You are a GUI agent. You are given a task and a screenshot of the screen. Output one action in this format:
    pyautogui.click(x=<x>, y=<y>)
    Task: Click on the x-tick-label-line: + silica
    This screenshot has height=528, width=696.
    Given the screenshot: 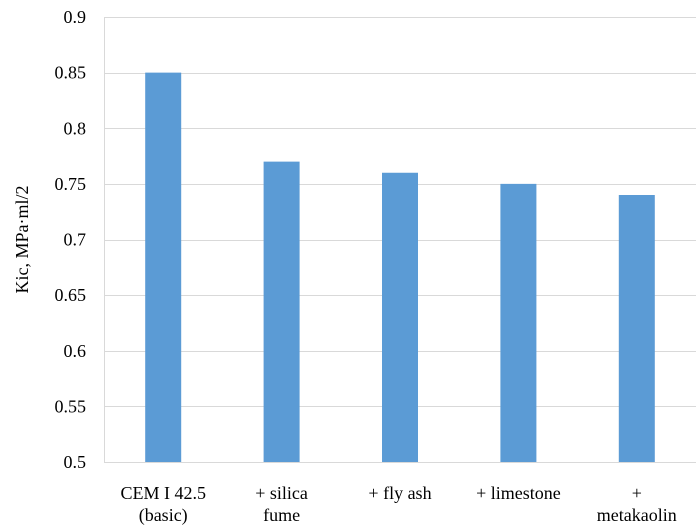 What is the action you would take?
    pyautogui.click(x=281, y=493)
    